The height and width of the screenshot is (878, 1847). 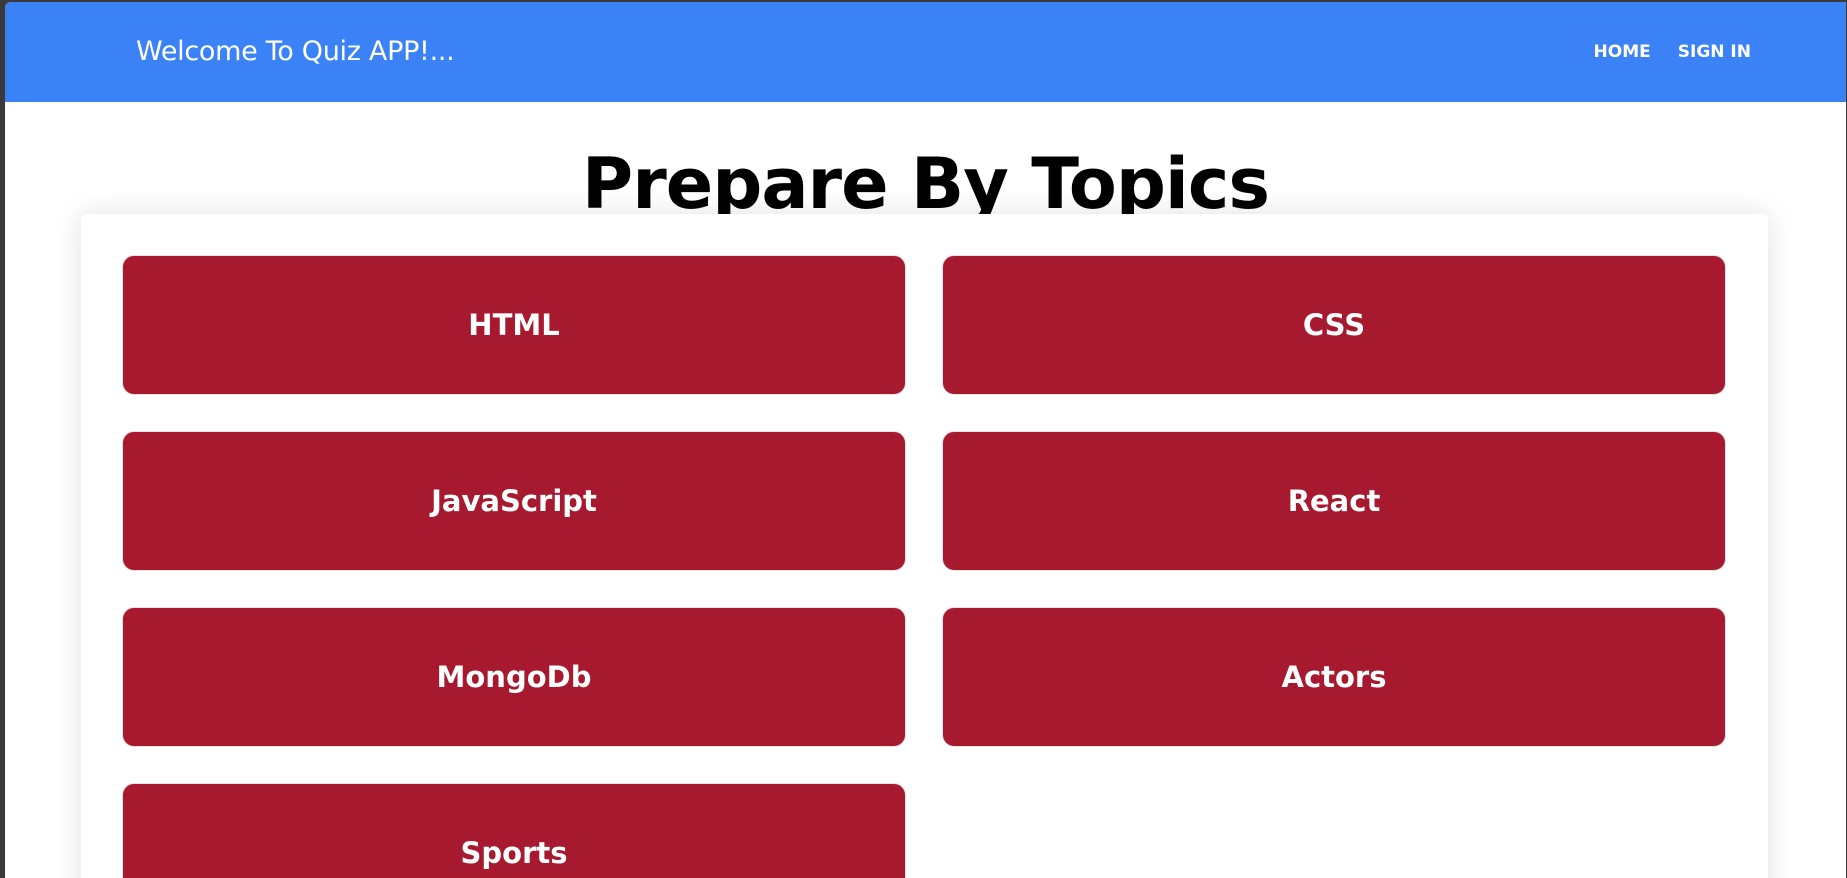 I want to click on topic-label: HTML, so click(x=514, y=325).